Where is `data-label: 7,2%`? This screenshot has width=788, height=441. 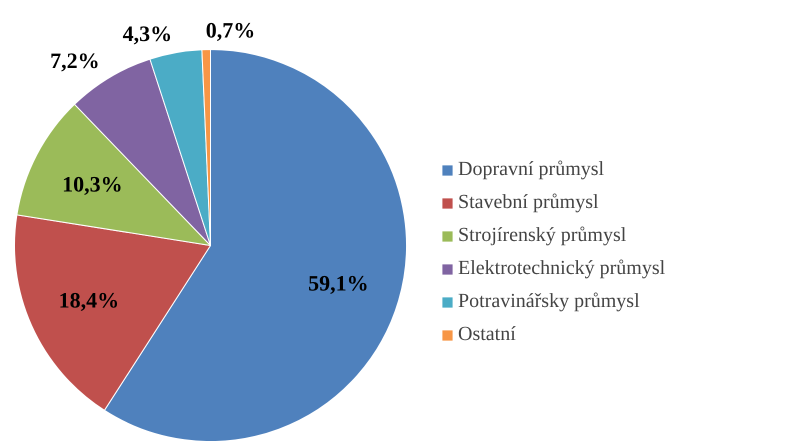
data-label: 7,2% is located at coordinates (75, 61).